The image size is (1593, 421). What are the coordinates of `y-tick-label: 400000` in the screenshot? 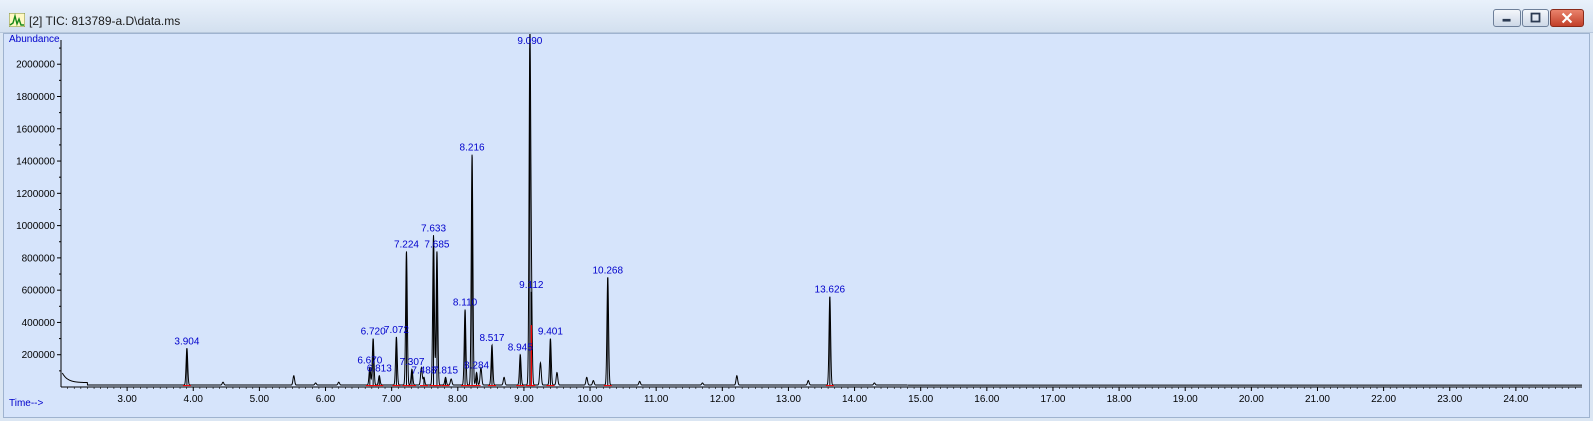 It's located at (39, 323).